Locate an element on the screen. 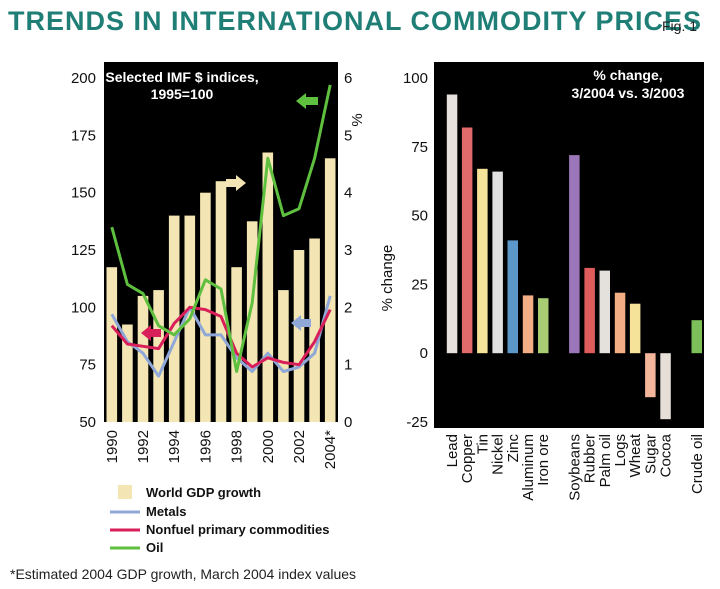 Image resolution: width=720 pixels, height=589 pixels. gdp-bar-1990 is located at coordinates (112, 344).